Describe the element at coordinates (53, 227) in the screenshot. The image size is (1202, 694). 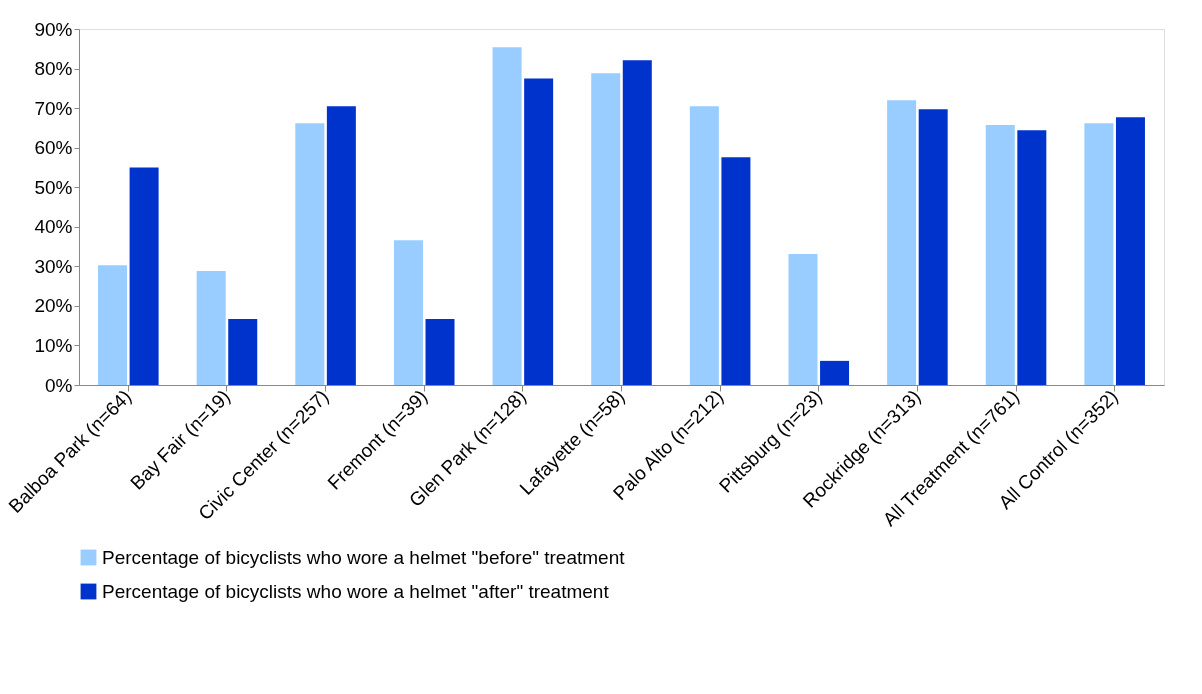
I see `y-tick-label: 40%` at that location.